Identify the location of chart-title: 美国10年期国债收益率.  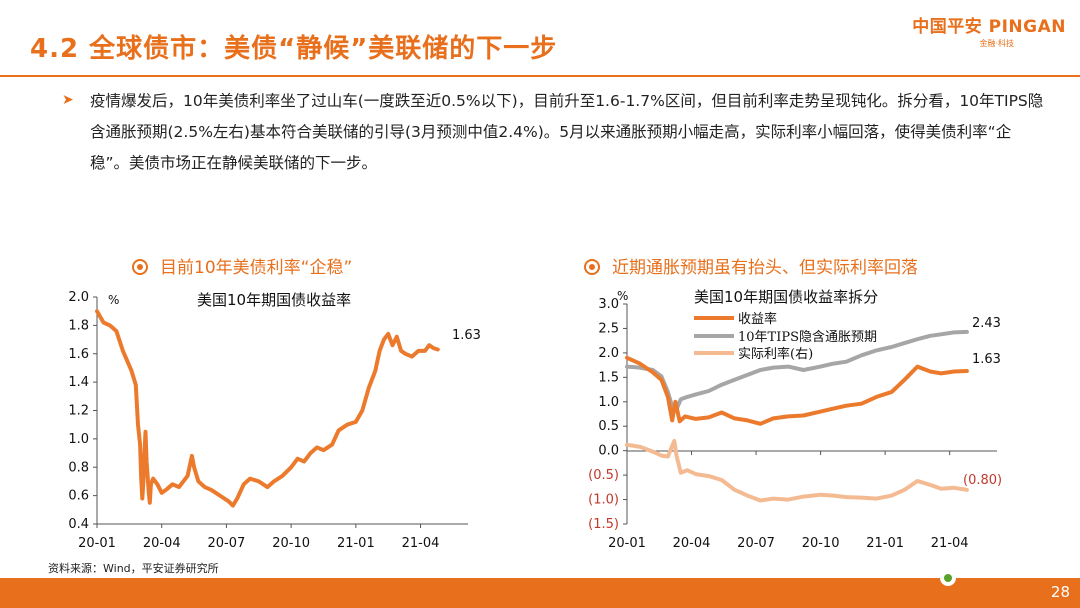
(274, 300).